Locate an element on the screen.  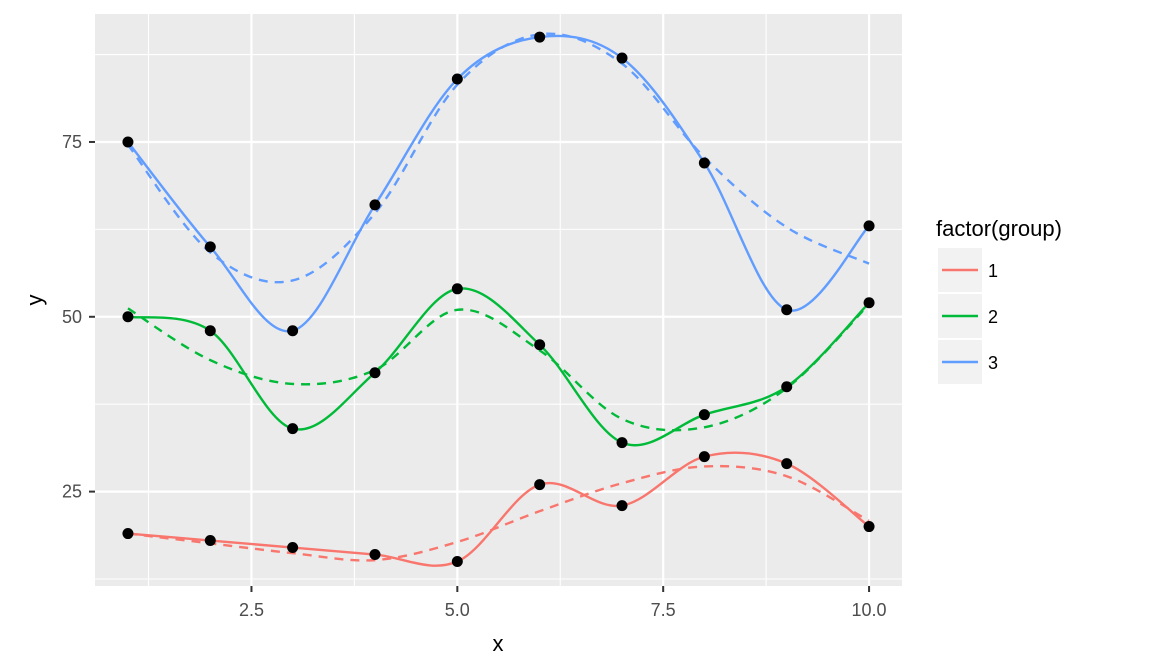
legend-label-1: 1 is located at coordinates (993, 271).